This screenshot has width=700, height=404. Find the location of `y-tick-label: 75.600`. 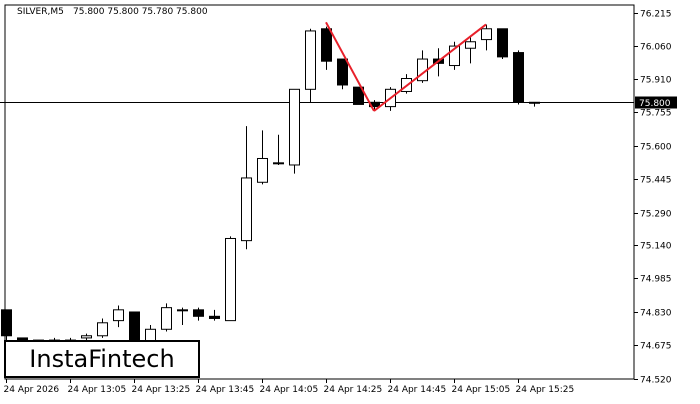

y-tick-label: 75.600 is located at coordinates (656, 148).